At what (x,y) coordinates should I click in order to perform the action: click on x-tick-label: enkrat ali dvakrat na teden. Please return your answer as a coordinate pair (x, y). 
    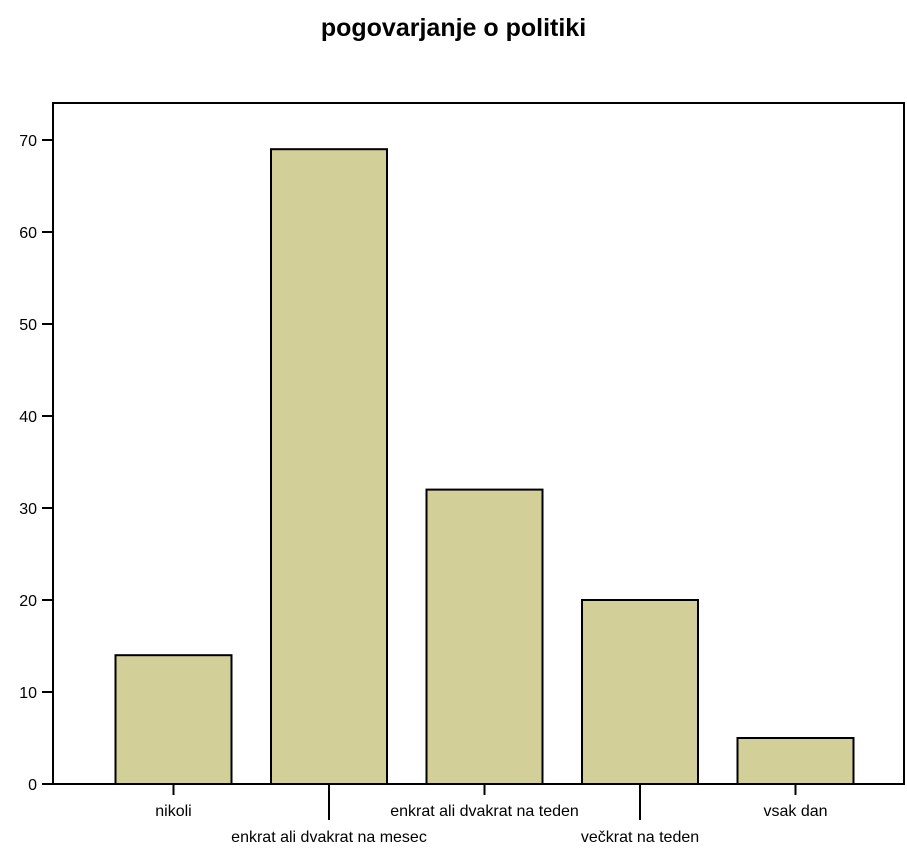
    Looking at the image, I should click on (484, 811).